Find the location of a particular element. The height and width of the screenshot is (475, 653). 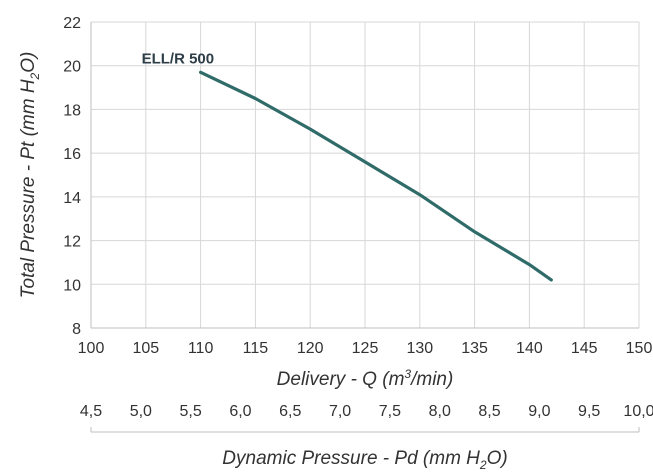

x2-tick-label: 8,0 is located at coordinates (440, 411).